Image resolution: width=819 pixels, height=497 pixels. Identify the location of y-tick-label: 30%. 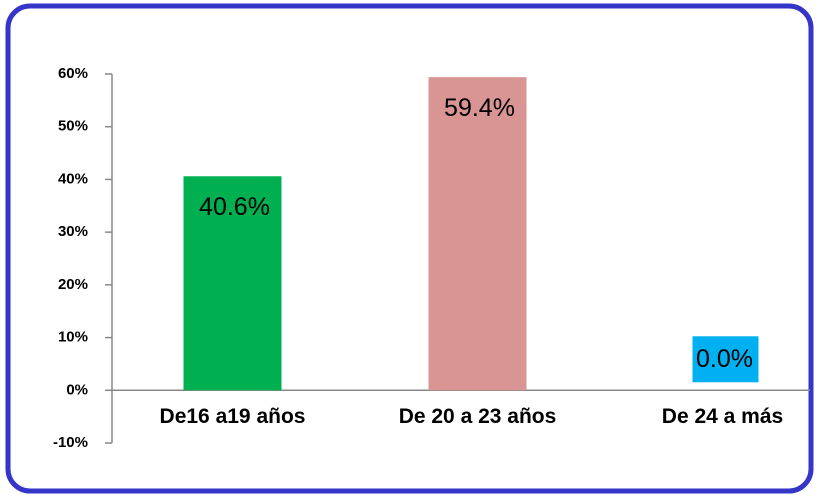
(73, 231).